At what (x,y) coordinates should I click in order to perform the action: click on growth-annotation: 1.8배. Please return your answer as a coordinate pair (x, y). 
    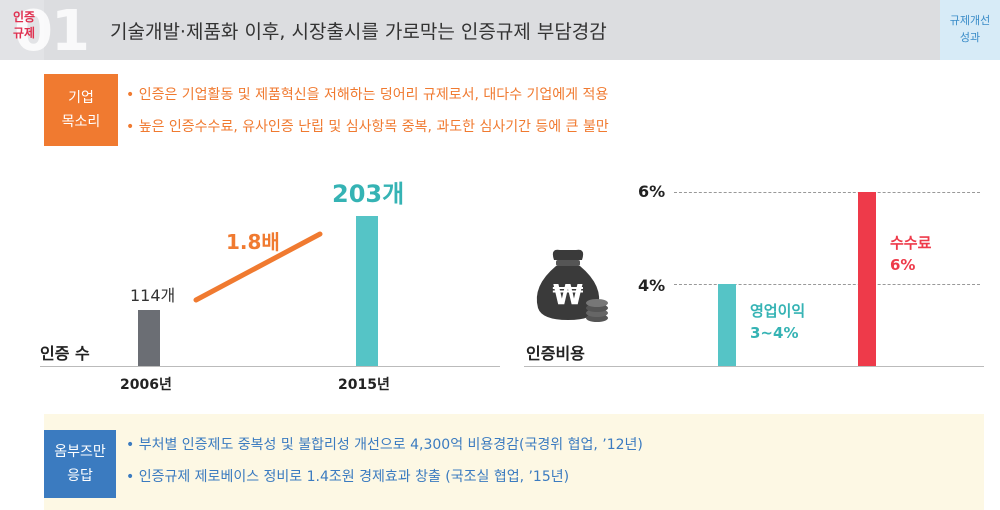
    Looking at the image, I should click on (253, 242).